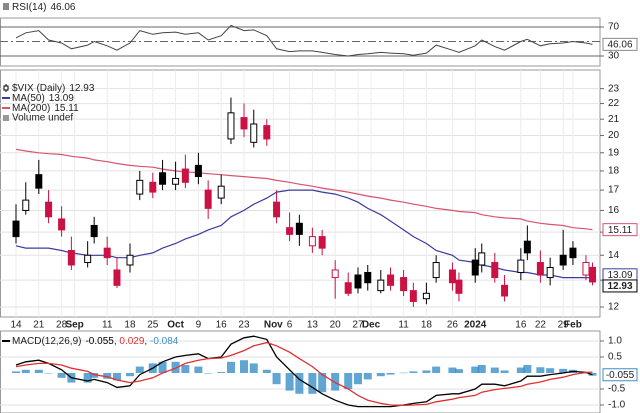  I want to click on x-tick-label: 28, so click(62, 325).